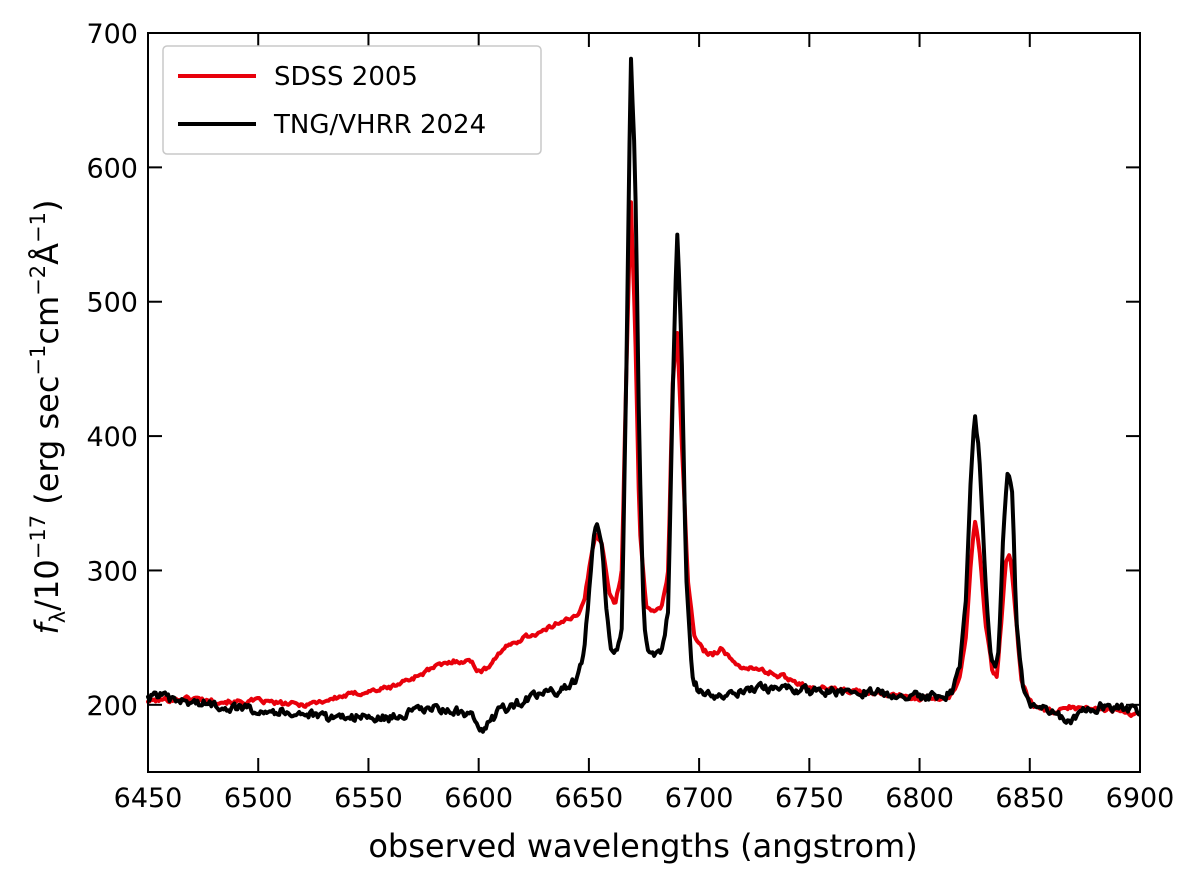 This screenshot has height=885, width=1200. What do you see at coordinates (148, 798) in the screenshot?
I see `x-tick-label: 6450` at bounding box center [148, 798].